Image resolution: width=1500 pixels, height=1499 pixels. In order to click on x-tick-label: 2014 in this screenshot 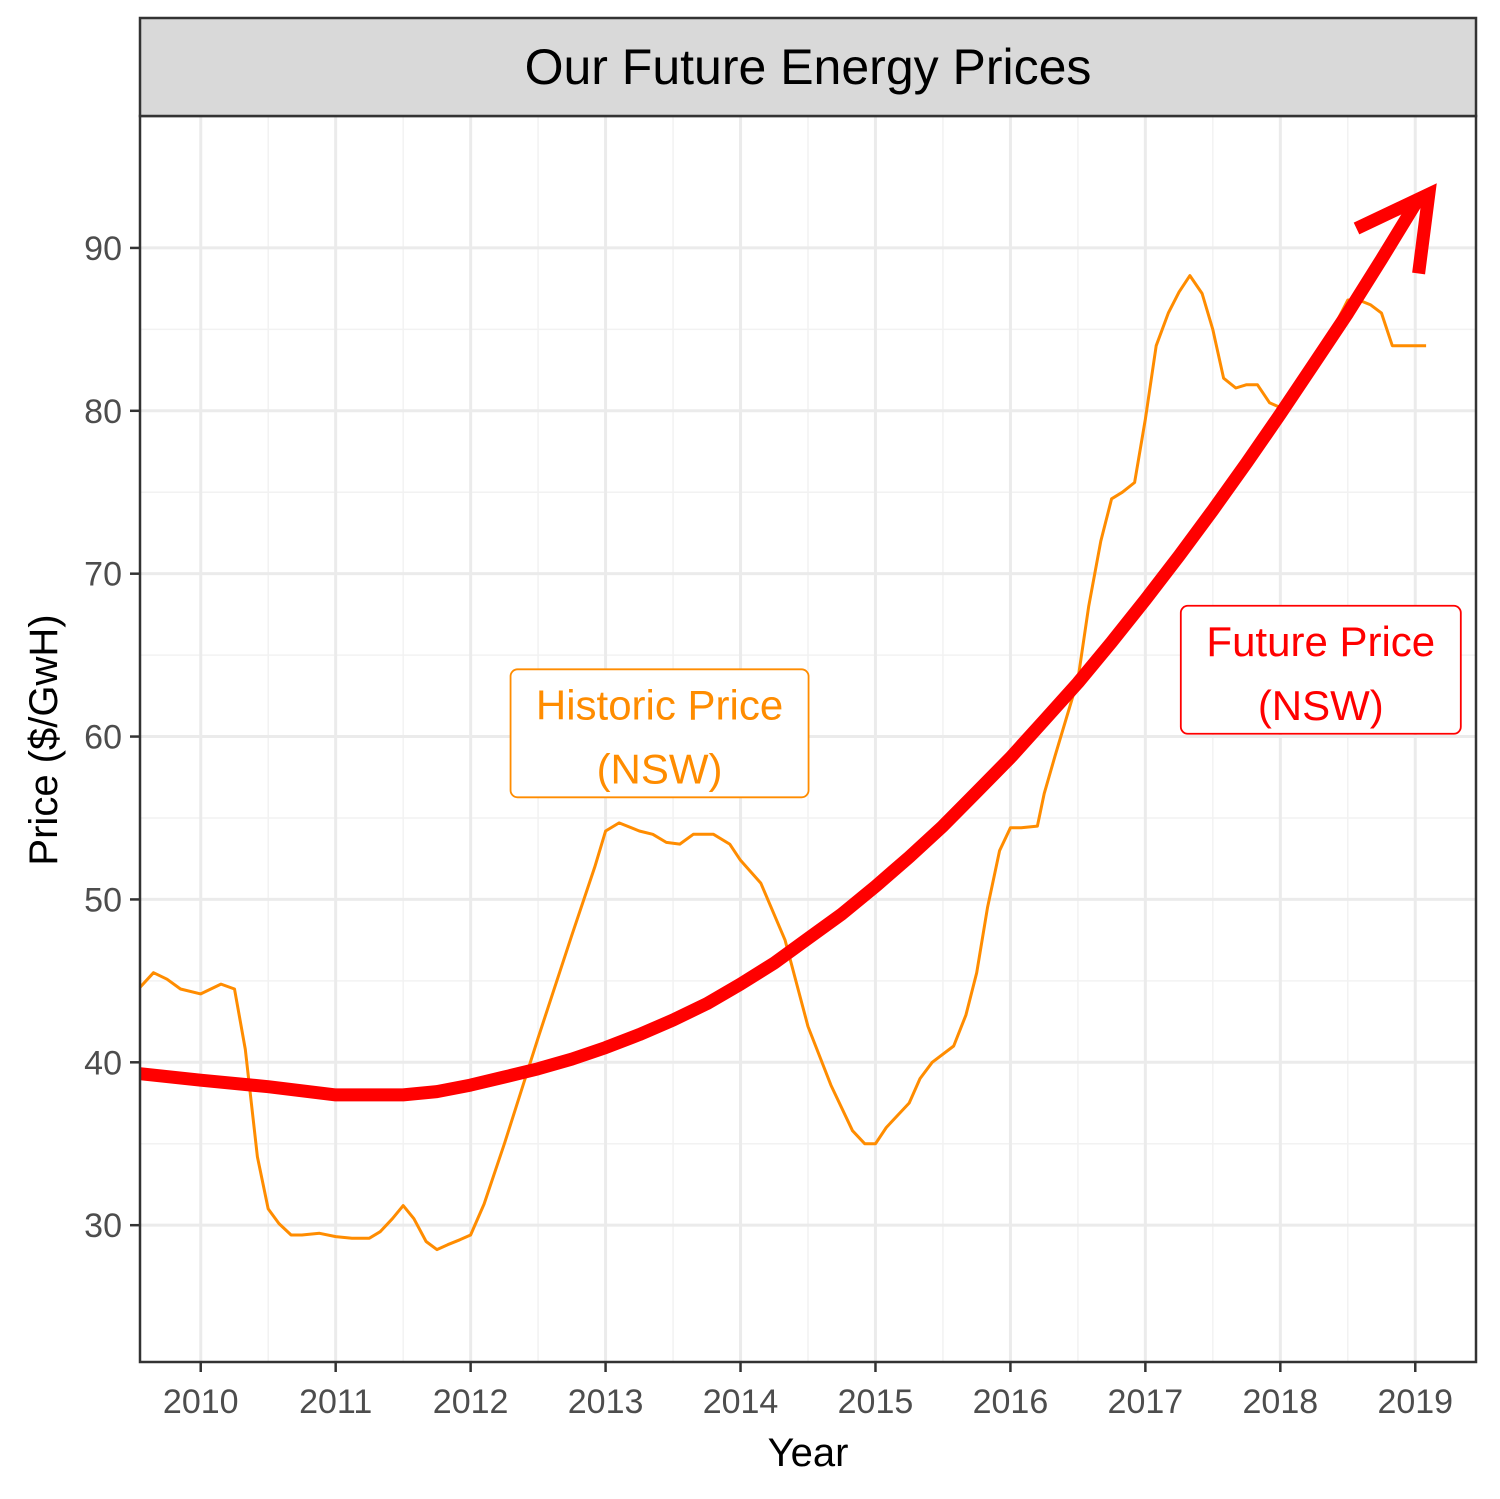, I will do `click(741, 1402)`.